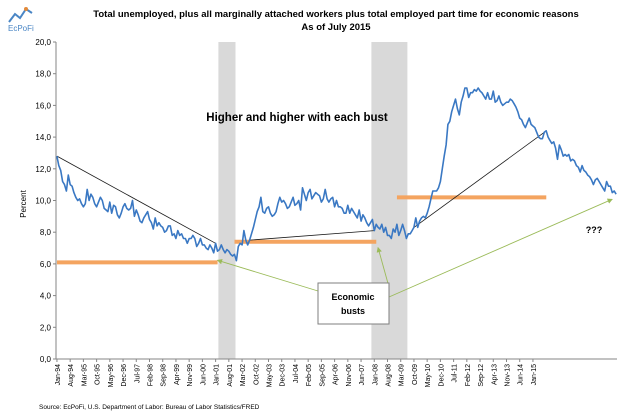 This screenshot has width=640, height=419. What do you see at coordinates (46, 359) in the screenshot?
I see `y-tick-label: 0,0` at bounding box center [46, 359].